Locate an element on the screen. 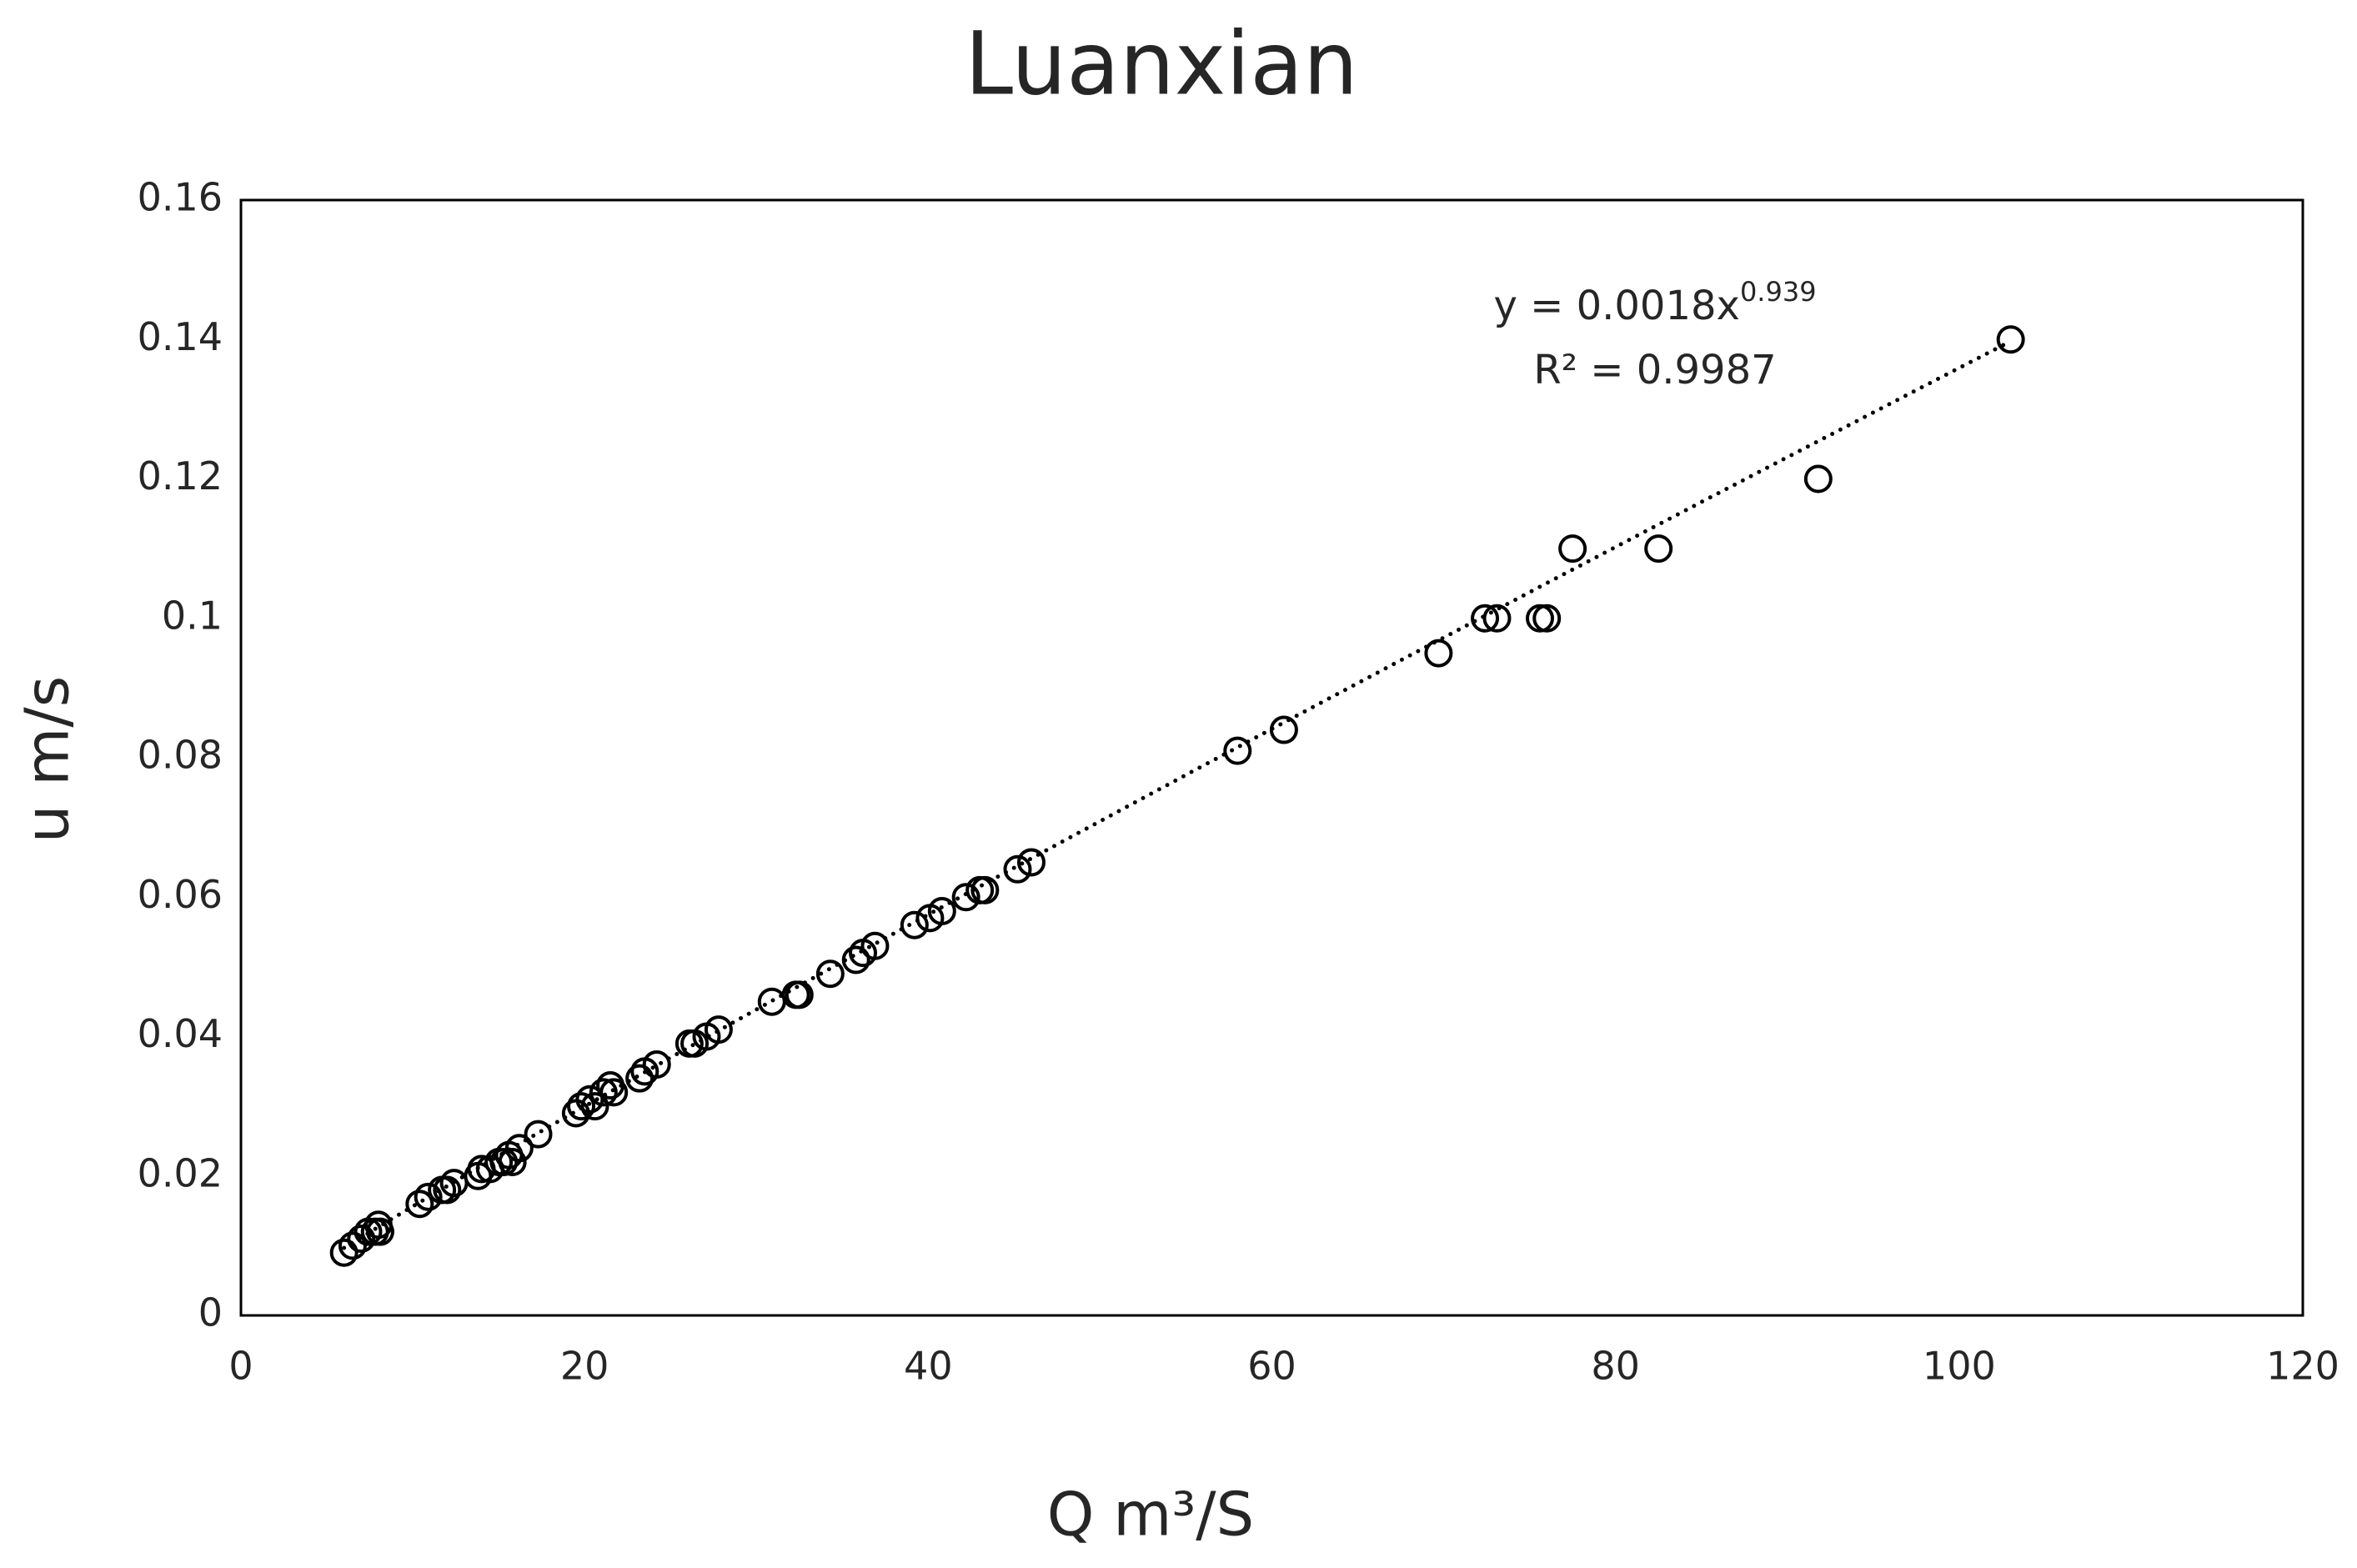 The width and height of the screenshot is (2357, 1568). x-tick-label: 0 is located at coordinates (241, 1366).